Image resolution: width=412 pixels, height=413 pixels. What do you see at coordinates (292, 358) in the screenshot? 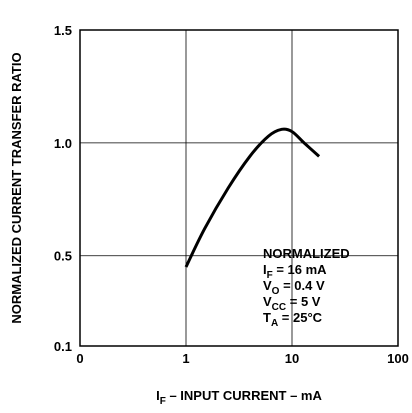
I see `x-tick-label: 10` at bounding box center [292, 358].